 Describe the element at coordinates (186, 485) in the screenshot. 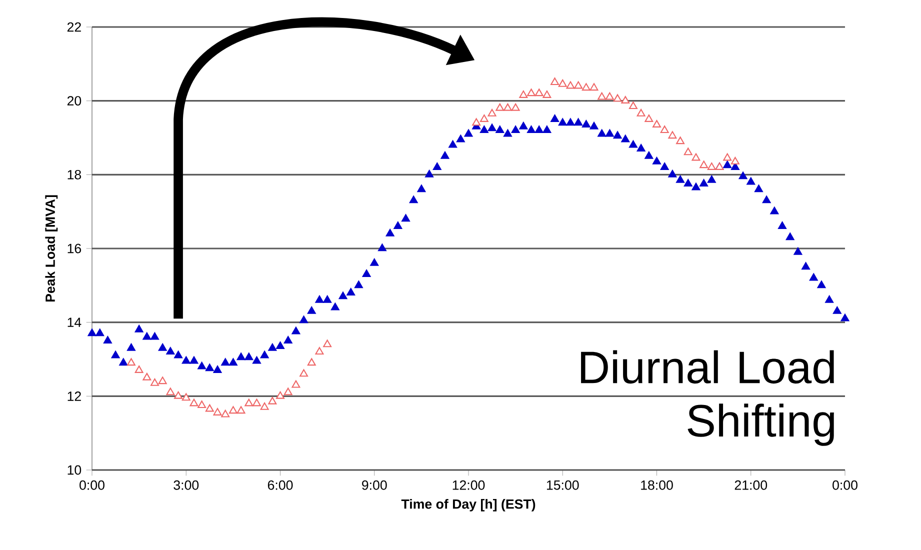

I see `x-tick-label: 3:00` at that location.